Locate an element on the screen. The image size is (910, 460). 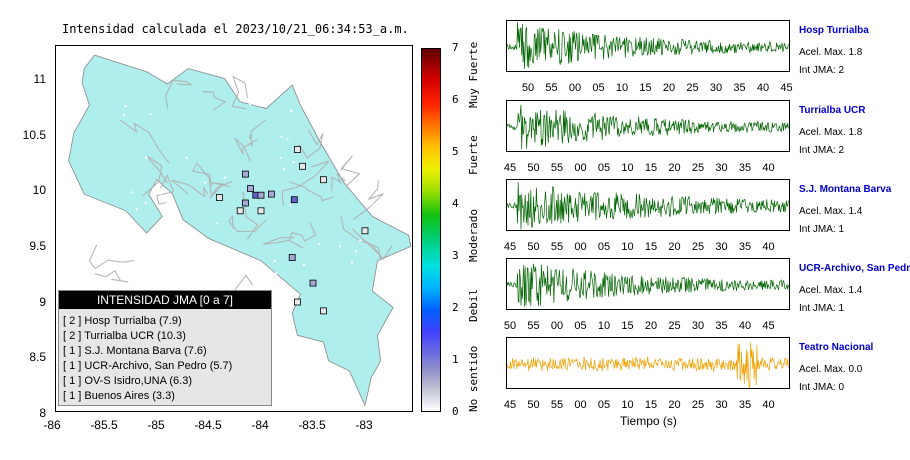
latitude-tick: 10 is located at coordinates (39, 190).